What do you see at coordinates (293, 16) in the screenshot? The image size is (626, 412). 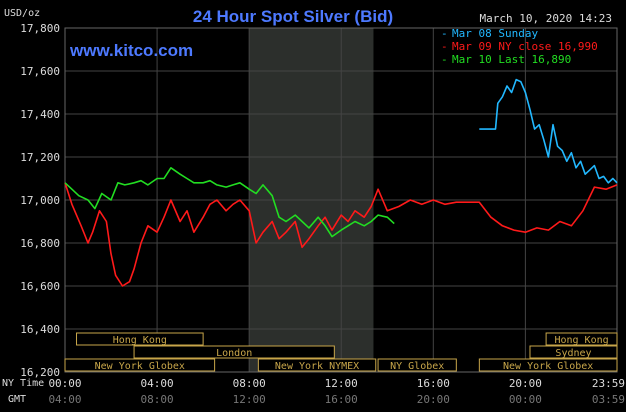 I see `chart-title: 24 Hour Spot Silver (Bid)` at bounding box center [293, 16].